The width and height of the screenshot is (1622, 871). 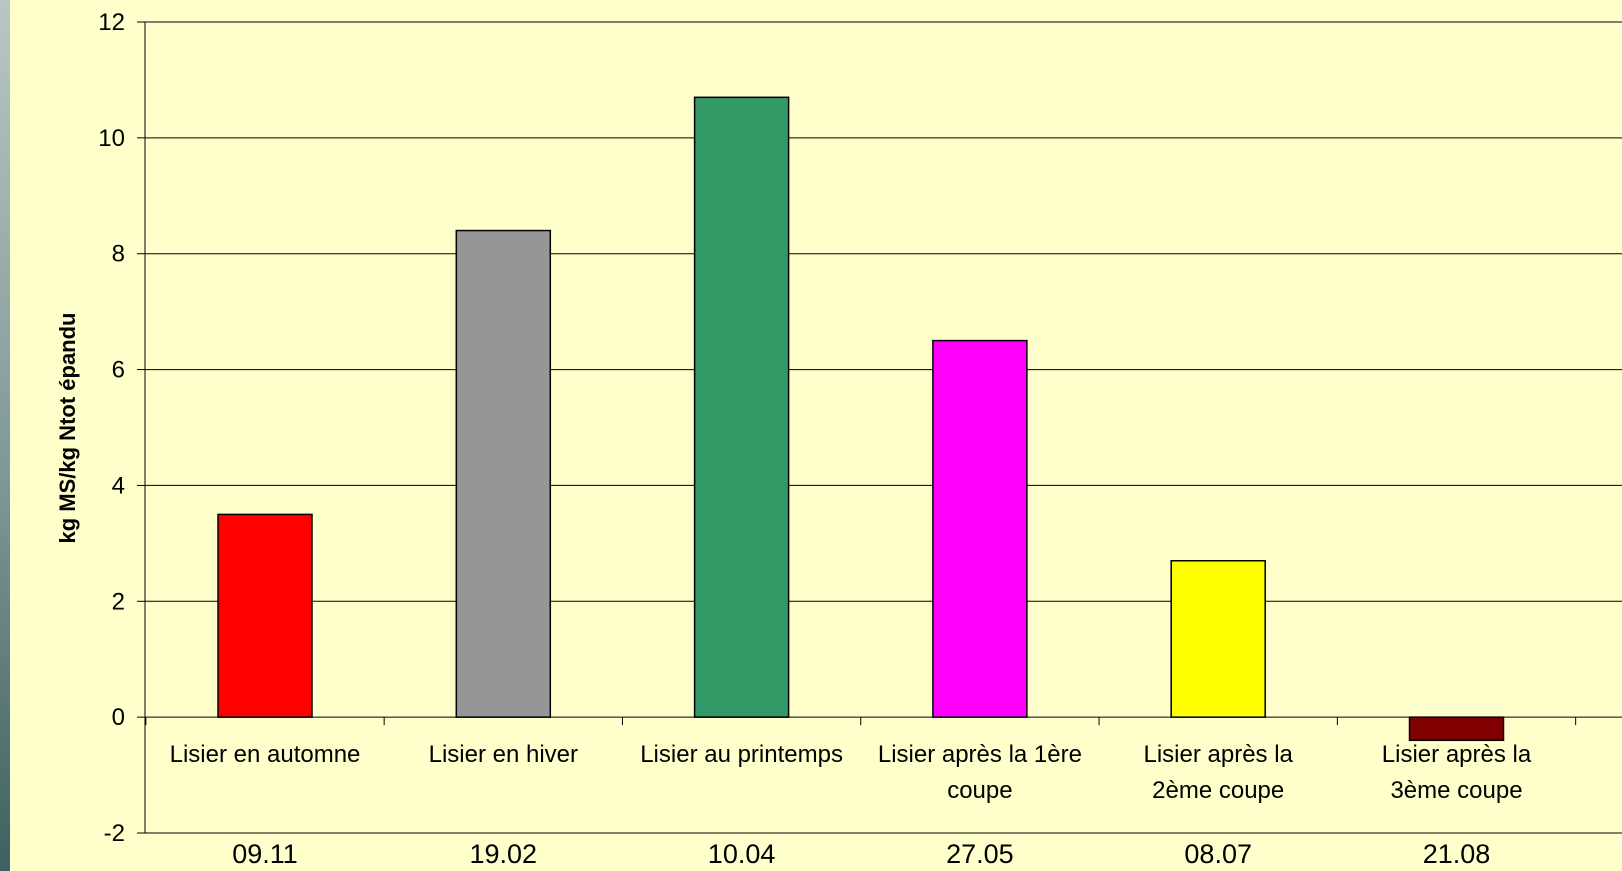 What do you see at coordinates (980, 754) in the screenshot?
I see `category-label-line: Lisier après la 1ère` at bounding box center [980, 754].